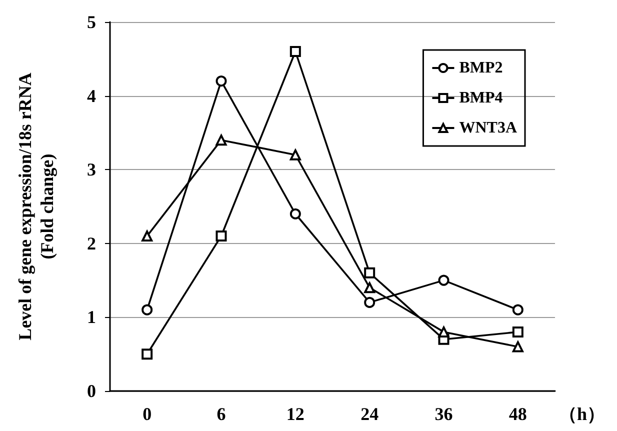 The width and height of the screenshot is (617, 431). What do you see at coordinates (91, 170) in the screenshot?
I see `y-tick-label: 3` at bounding box center [91, 170].